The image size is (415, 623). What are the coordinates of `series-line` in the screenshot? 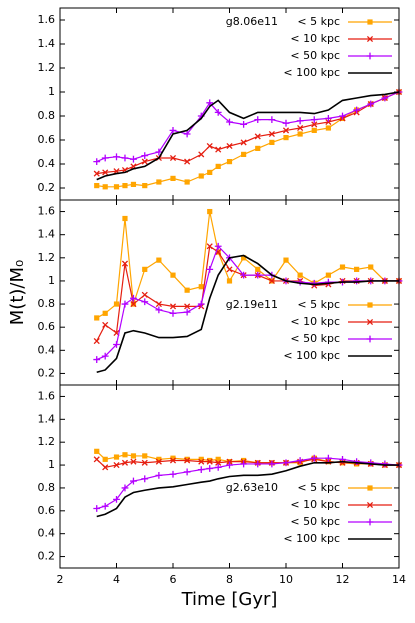 It's located at (248, 136).